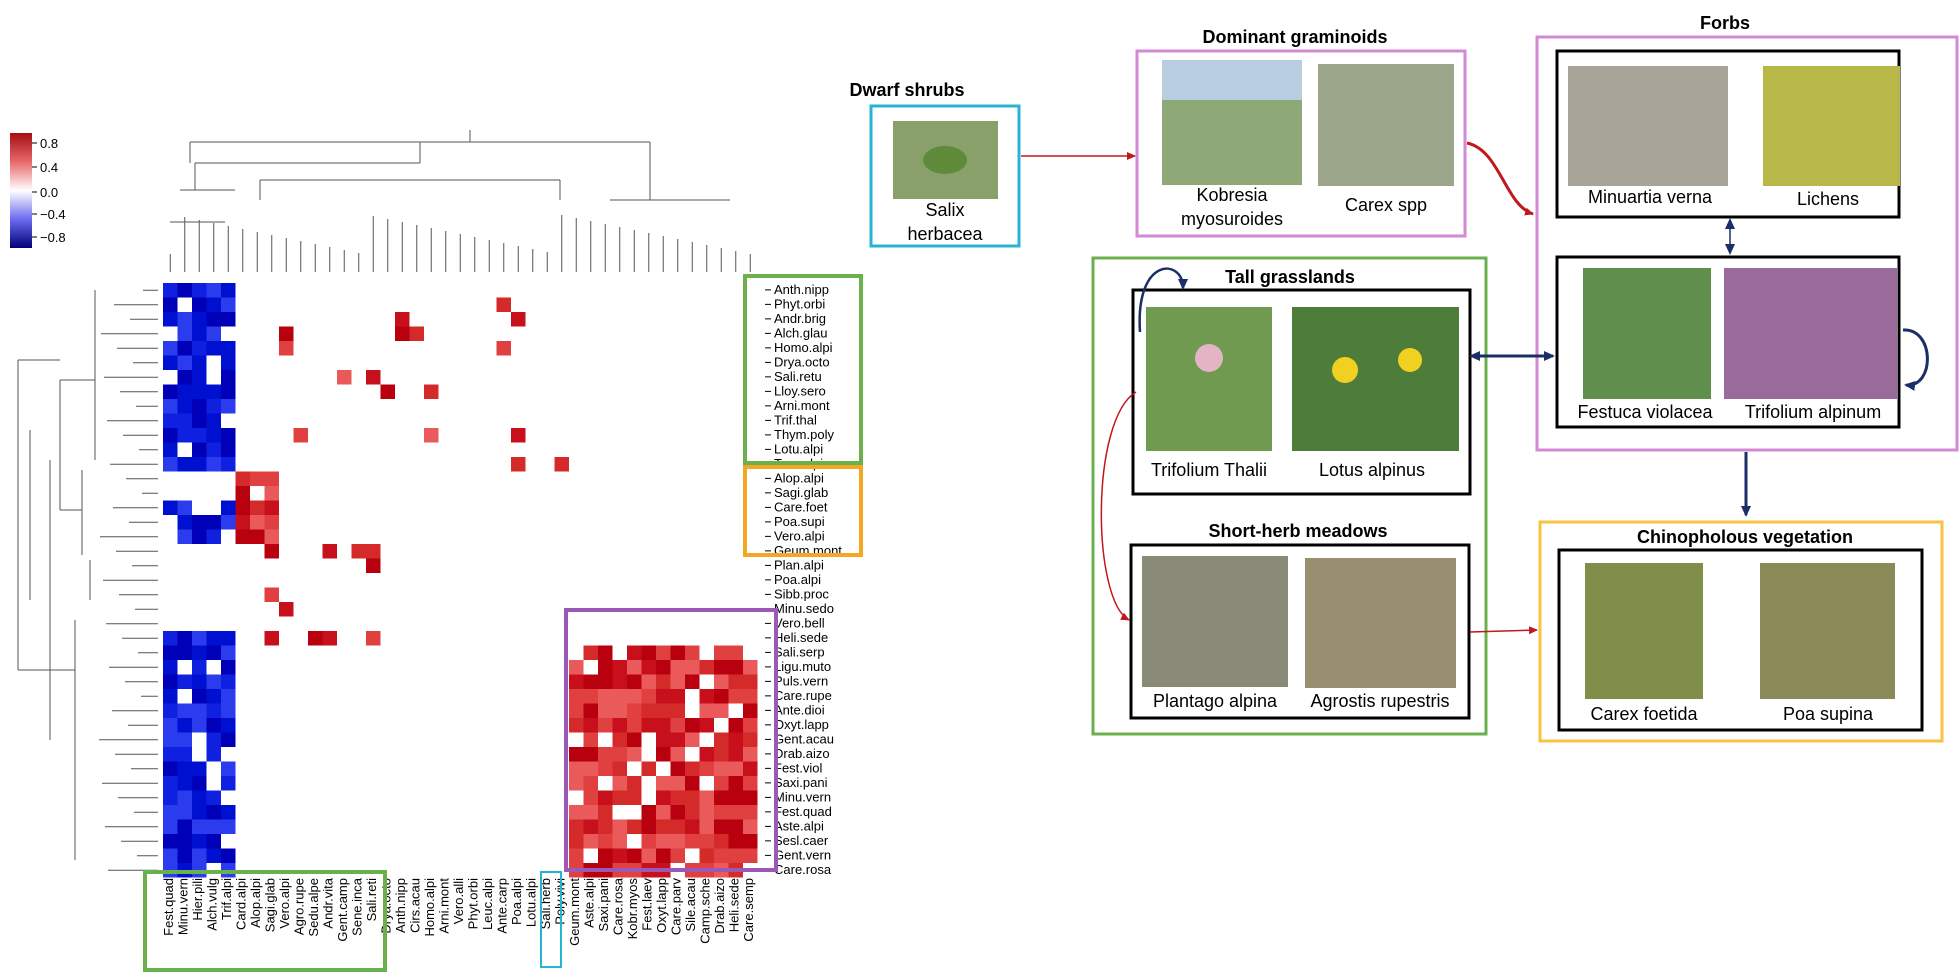 This screenshot has height=974, width=1960. Describe the element at coordinates (799, 477) in the screenshot. I see `row-label: Alop.alpi` at that location.